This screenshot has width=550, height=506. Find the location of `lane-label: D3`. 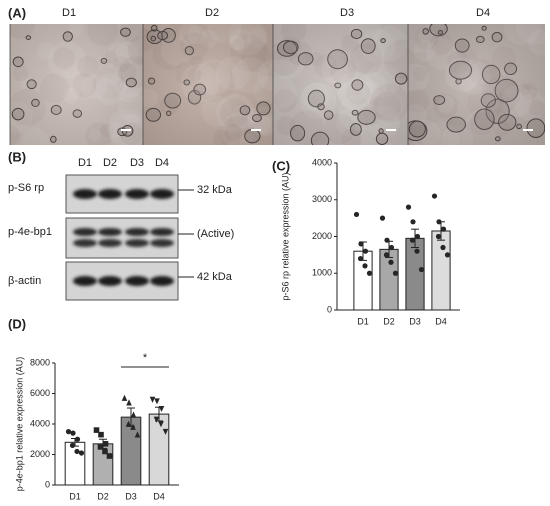

lane-label: D3 is located at coordinates (137, 163).